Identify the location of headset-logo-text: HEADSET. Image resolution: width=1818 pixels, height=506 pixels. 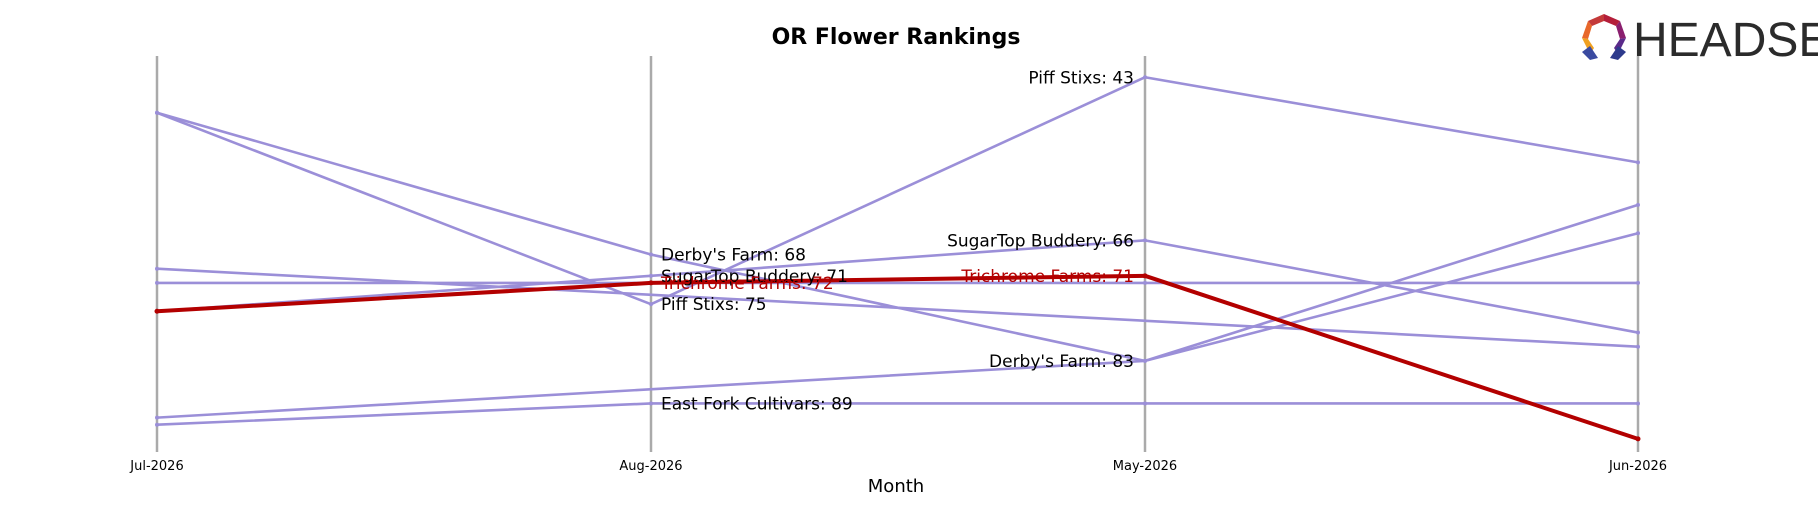
(1725, 40).